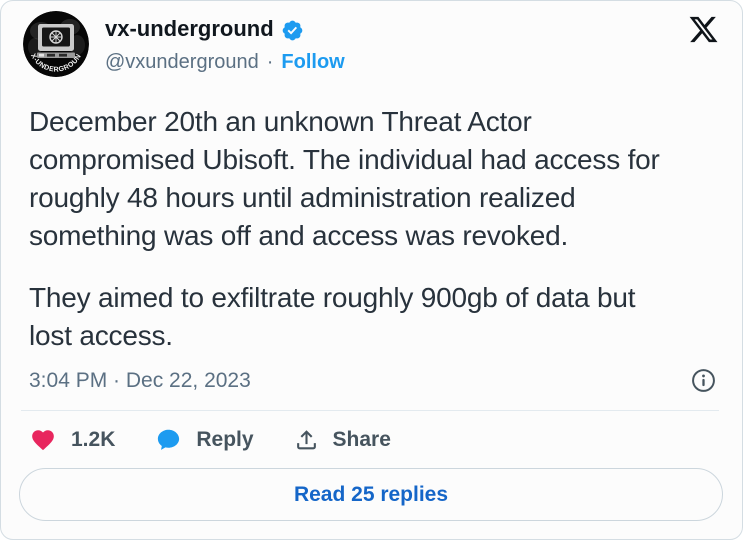 Image resolution: width=743 pixels, height=540 pixels. What do you see at coordinates (225, 439) in the screenshot?
I see `reply-label: Reply` at bounding box center [225, 439].